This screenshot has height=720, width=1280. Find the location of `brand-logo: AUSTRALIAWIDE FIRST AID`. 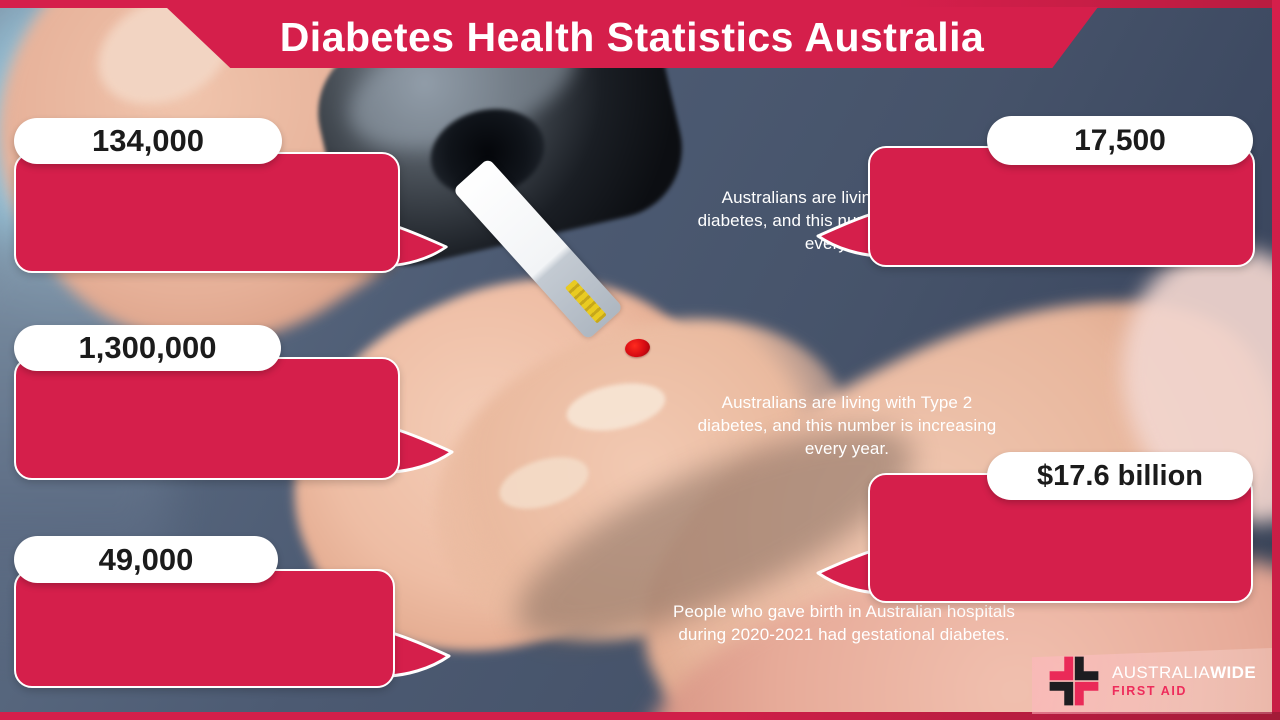

brand-logo: AUSTRALIAWIDE FIRST AID is located at coordinates (1152, 681).